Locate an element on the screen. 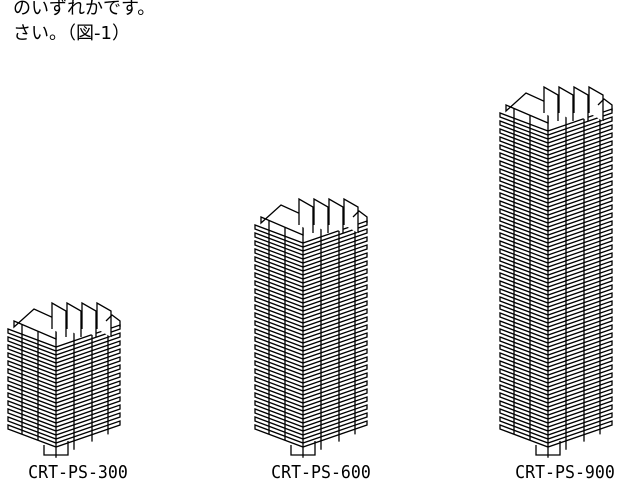 This screenshot has height=491, width=629. model-label-600: CRT-PS-600 is located at coordinates (321, 472).